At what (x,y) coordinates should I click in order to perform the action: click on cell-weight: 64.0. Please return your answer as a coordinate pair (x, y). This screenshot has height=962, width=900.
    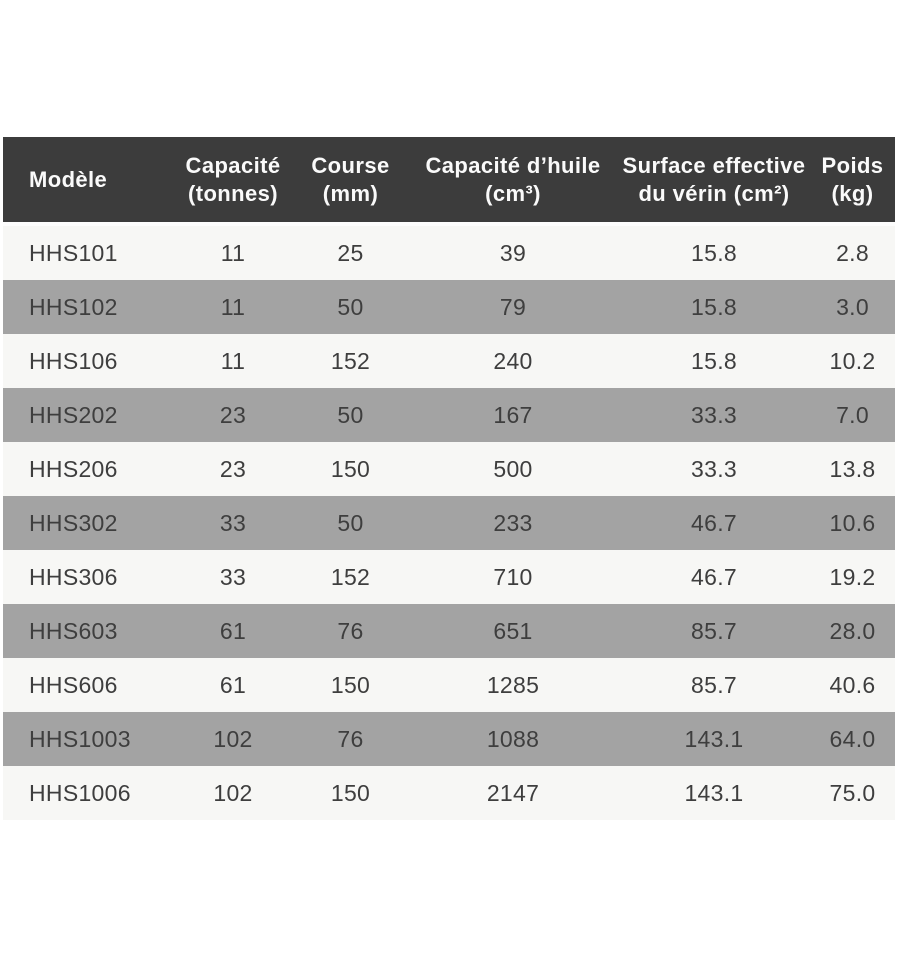
    Looking at the image, I should click on (852, 739).